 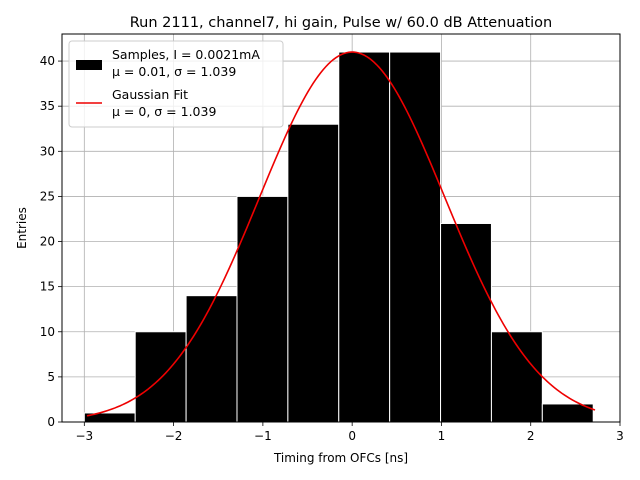 I want to click on legend-box, so click(x=176, y=84).